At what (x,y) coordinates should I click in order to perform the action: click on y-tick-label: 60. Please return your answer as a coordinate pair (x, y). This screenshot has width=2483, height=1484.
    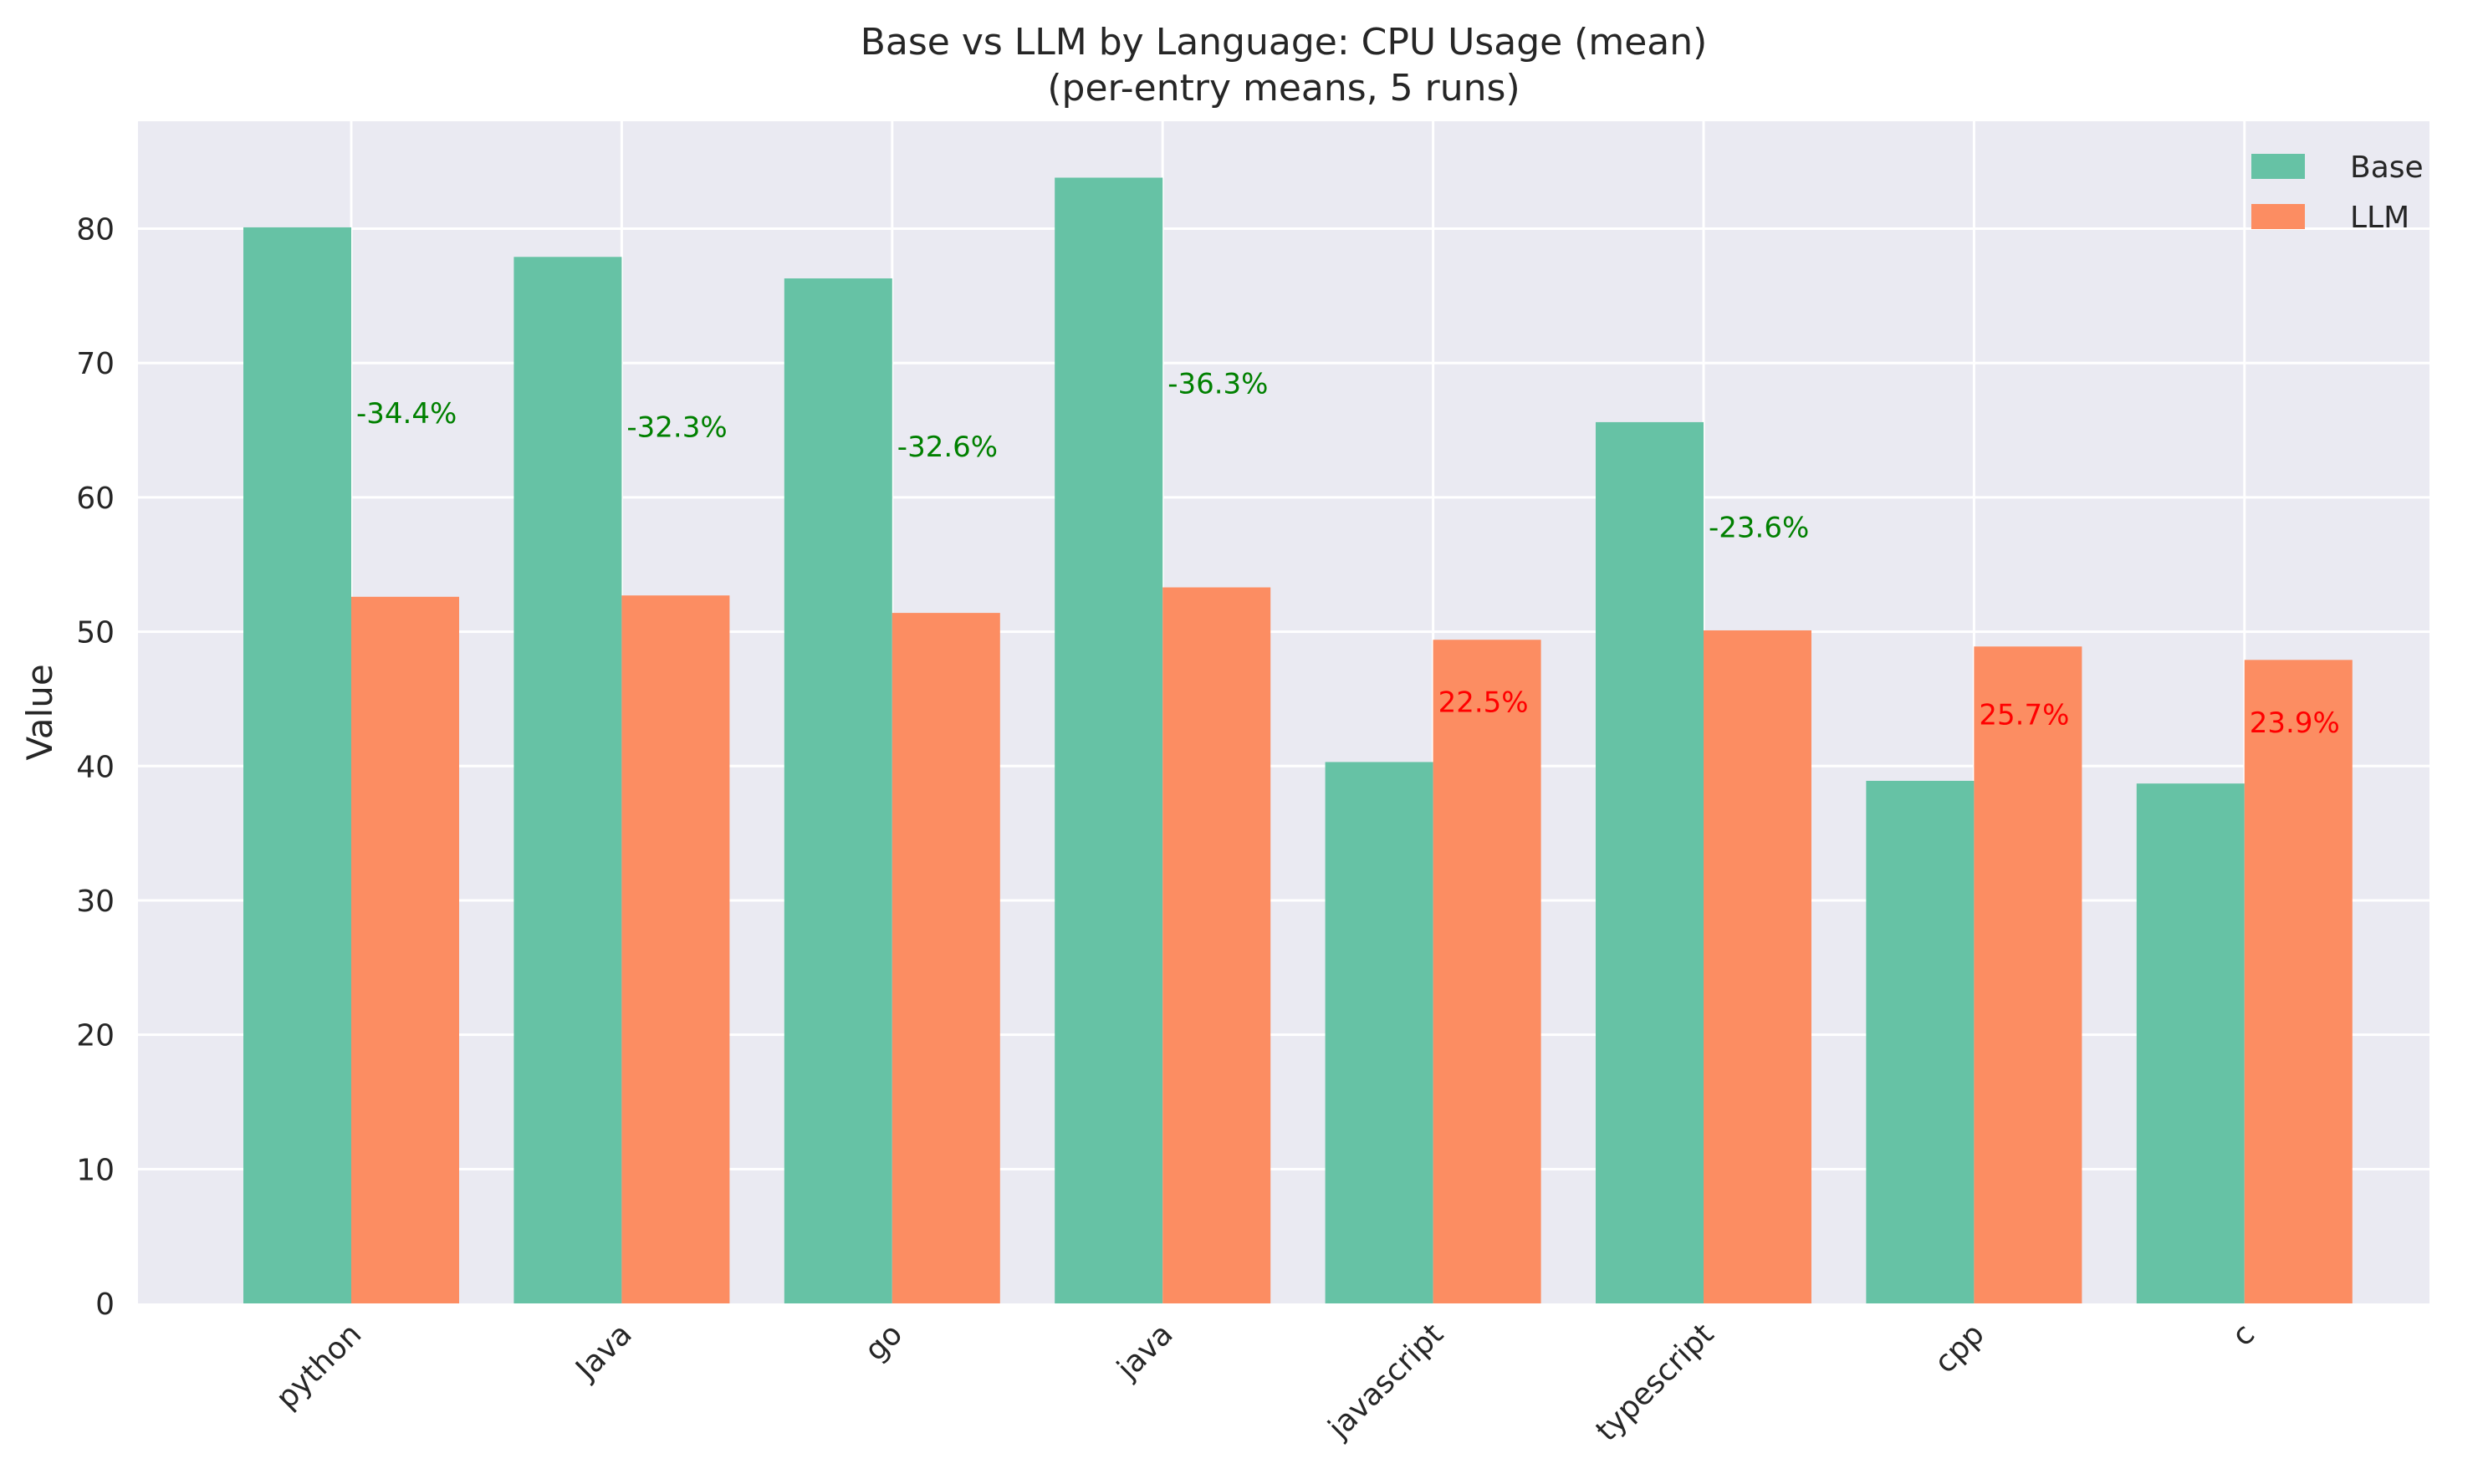
    Looking at the image, I should click on (95, 499).